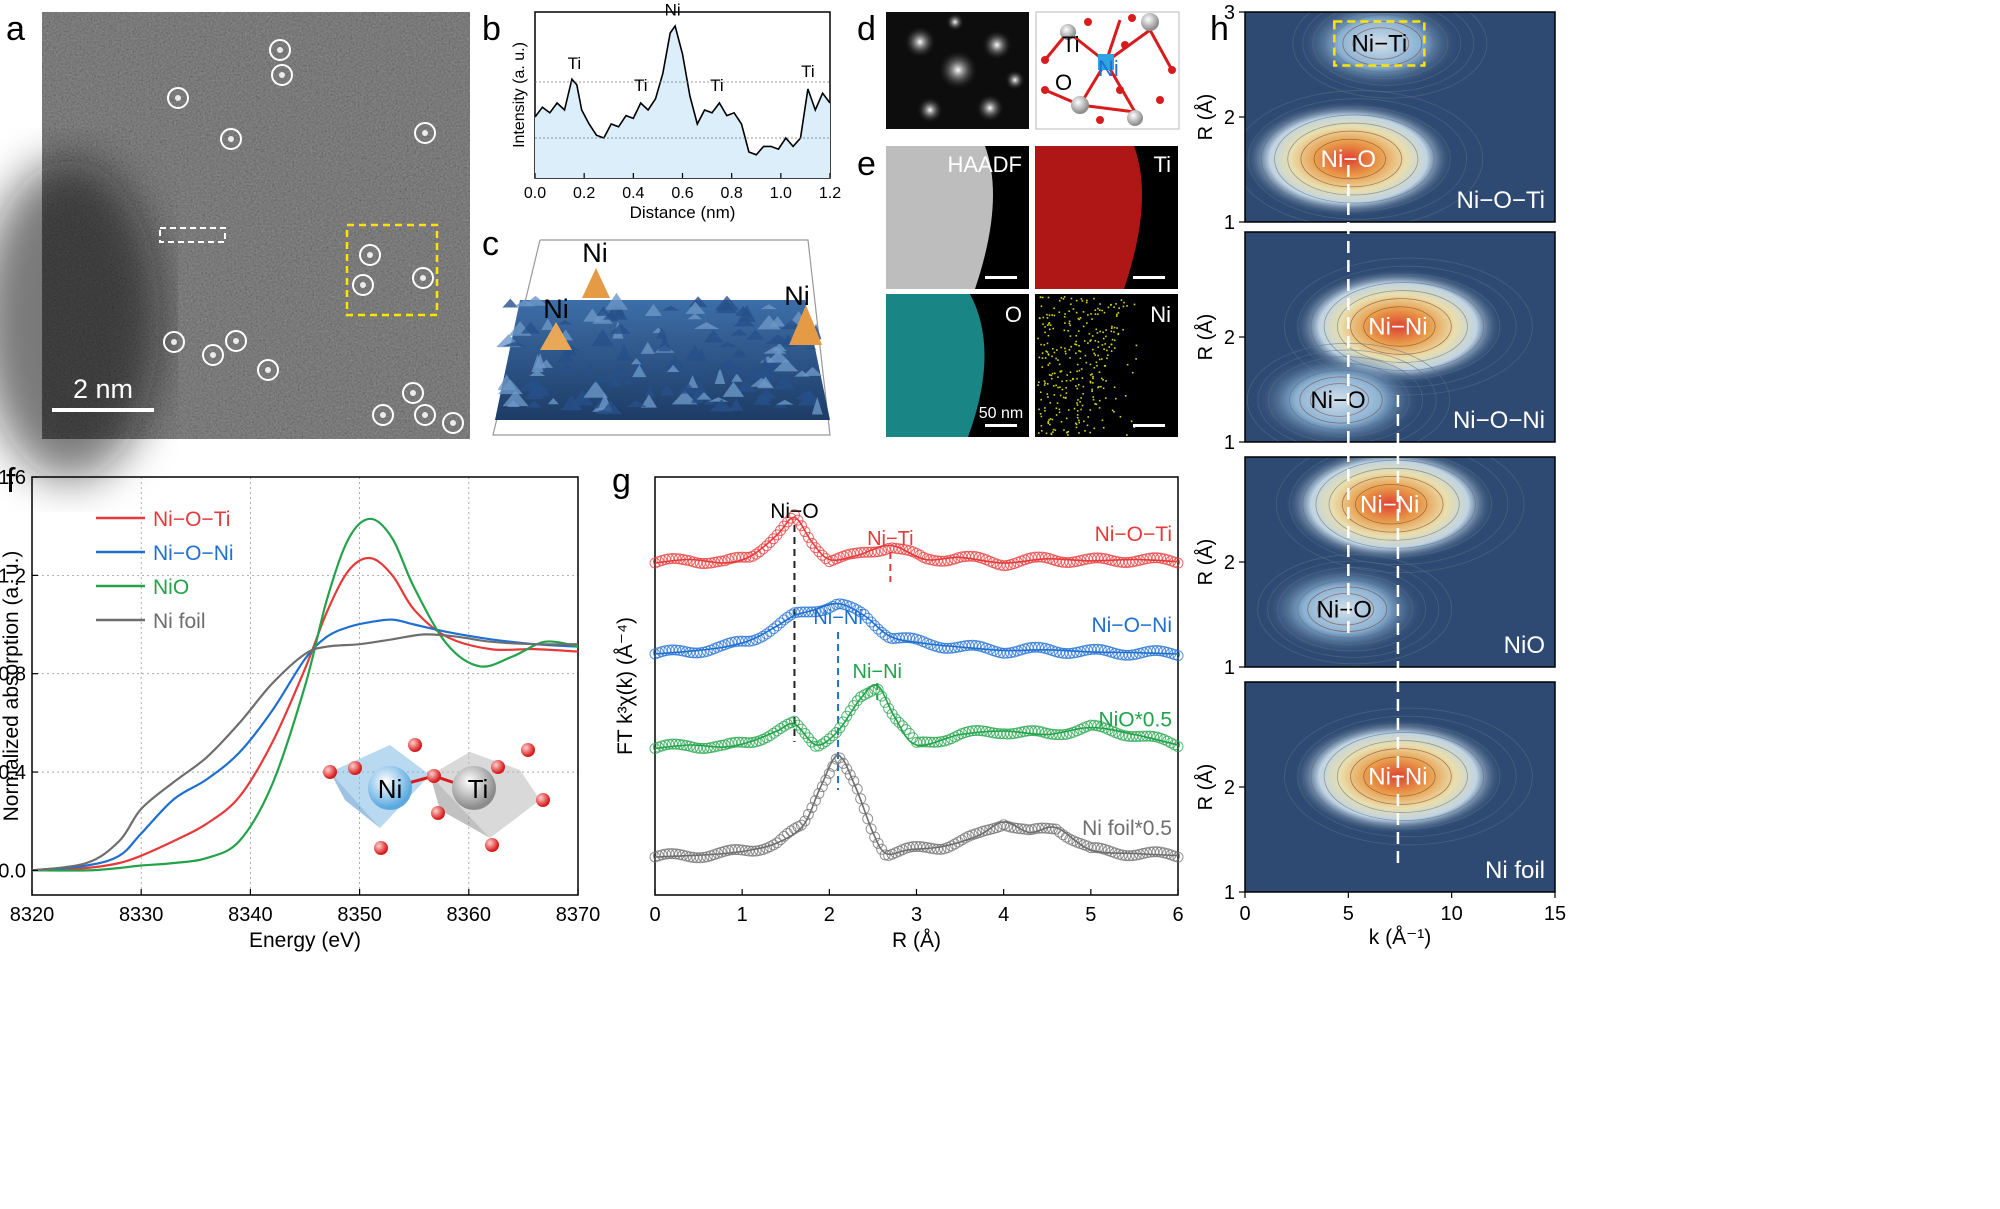 The image size is (2000, 1209). What do you see at coordinates (656, 330) in the screenshot?
I see `panel-c: c Ni Ni Ni` at bounding box center [656, 330].